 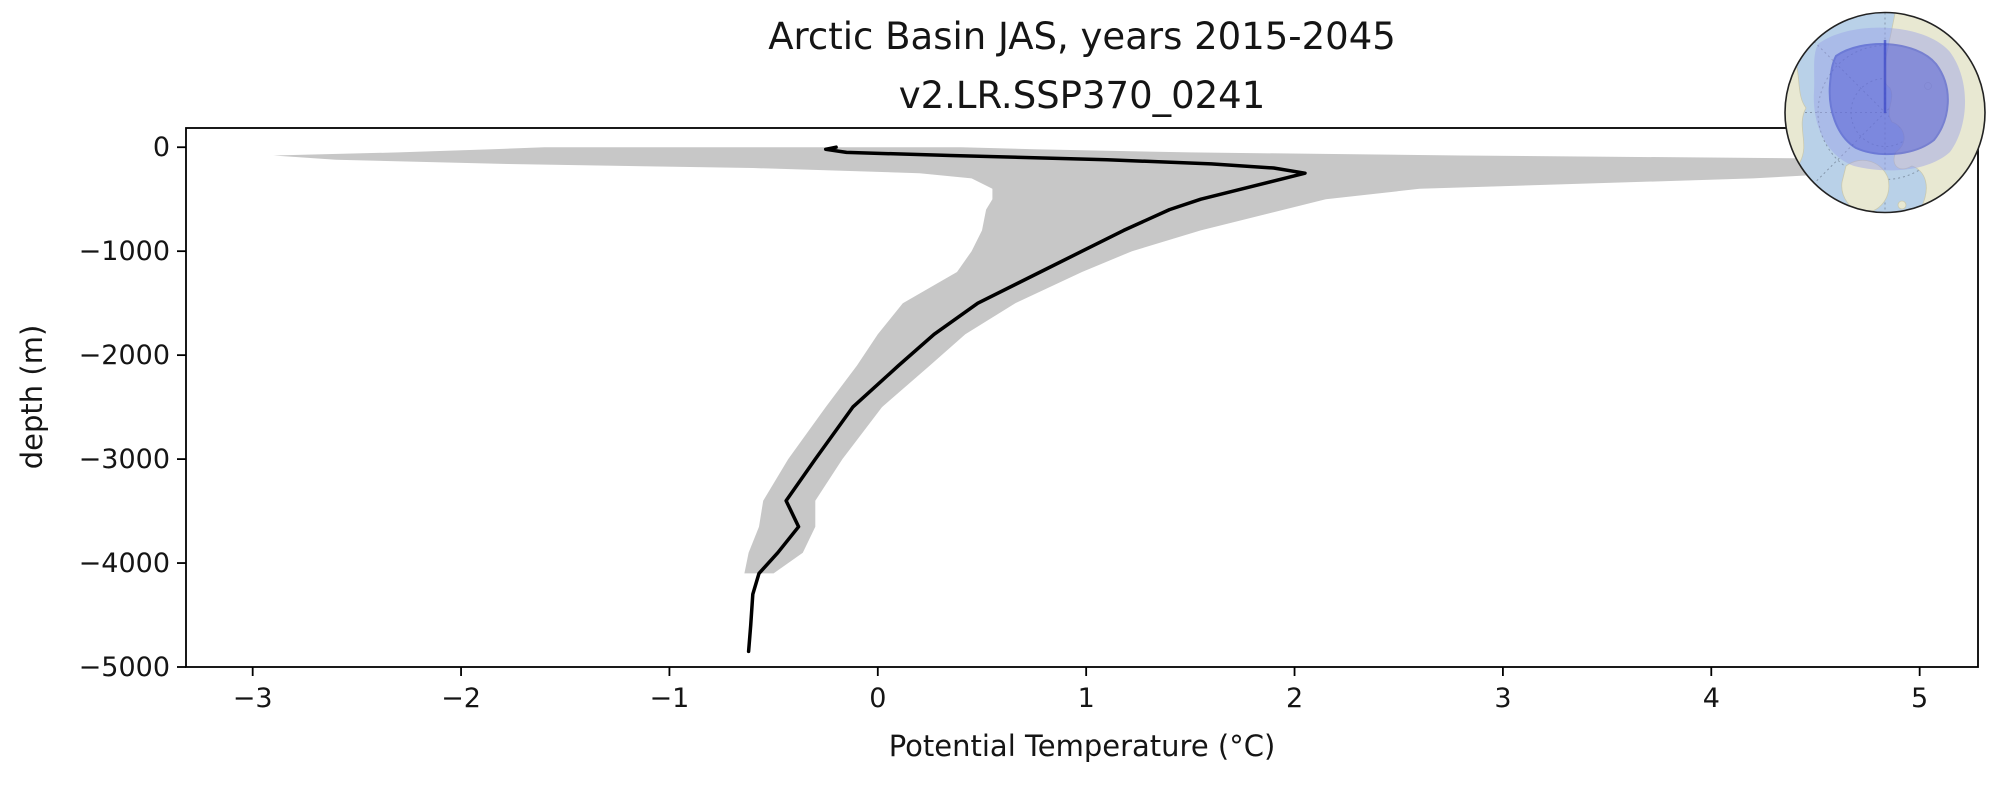 I want to click on x-tick-label: −1, so click(x=670, y=698).